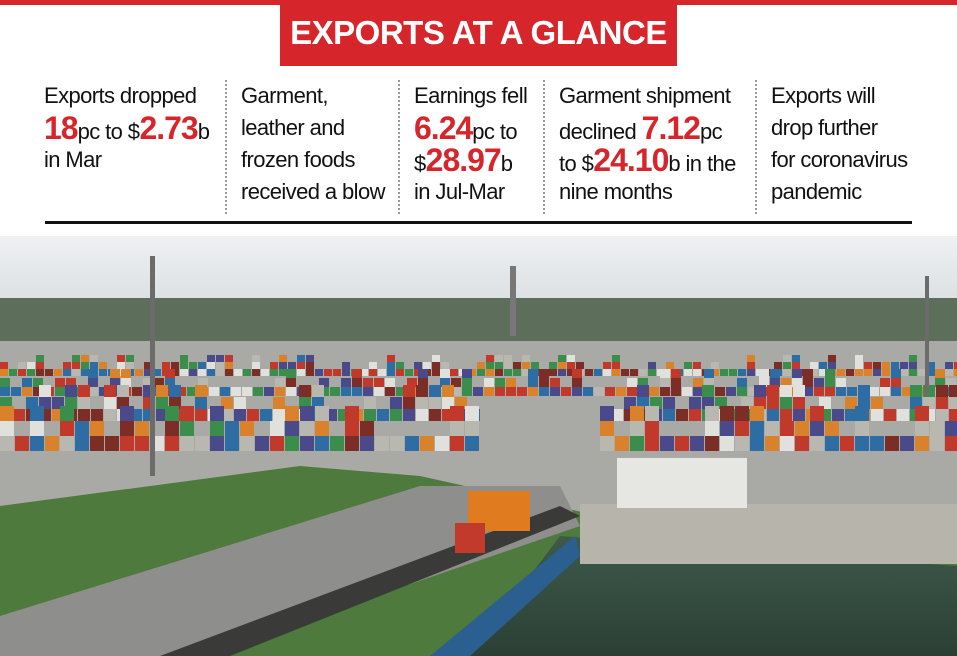 Image resolution: width=957 pixels, height=656 pixels. I want to click on bridge-rail, so click(505, 596).